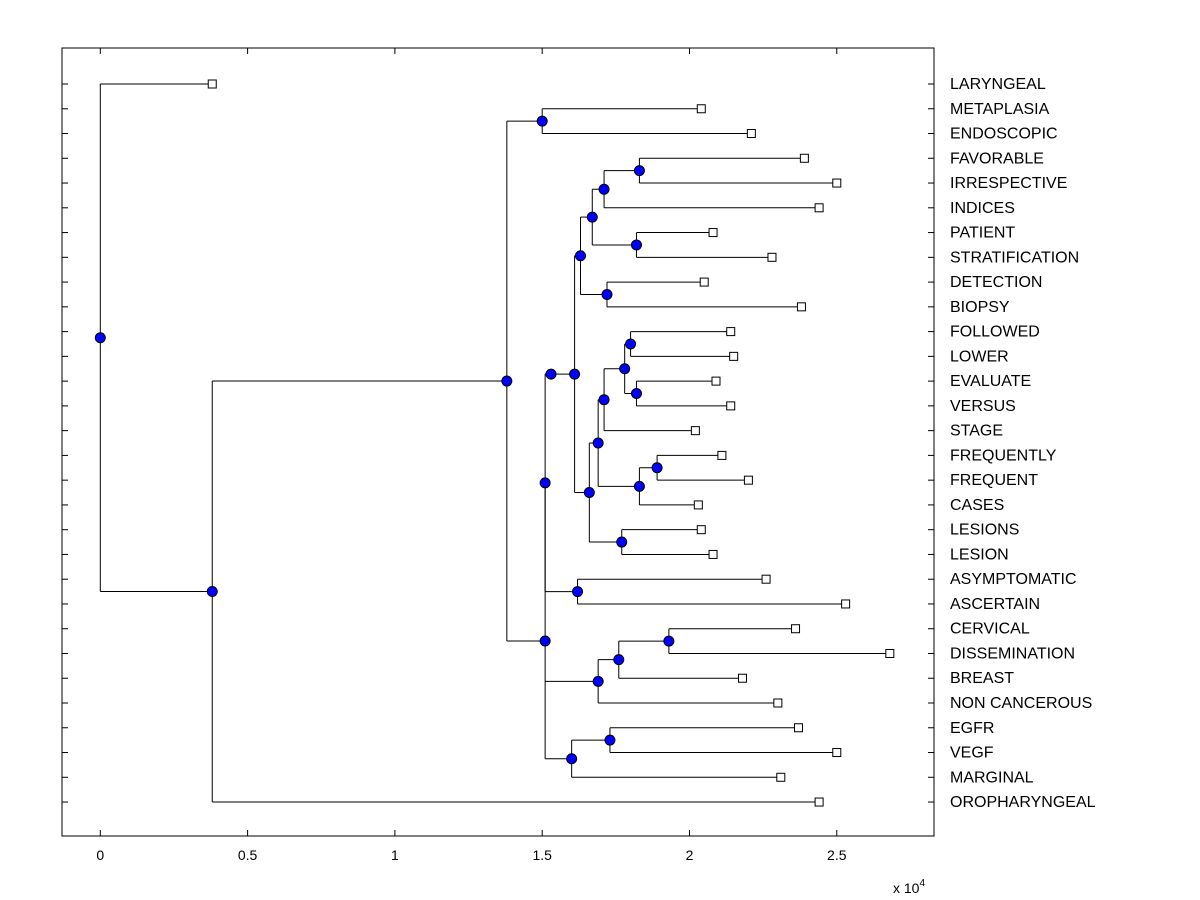 This screenshot has width=1200, height=900. Describe the element at coordinates (1008, 183) in the screenshot. I see `leaf-label: IRRESPECTIVE` at that location.